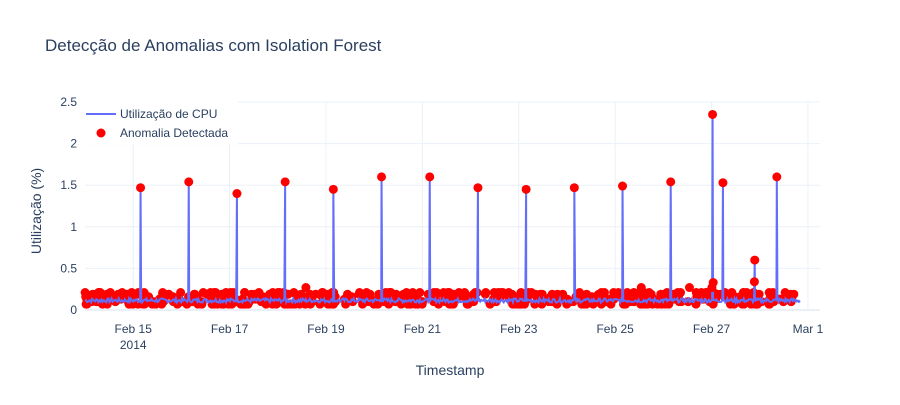 This screenshot has height=405, width=900. What do you see at coordinates (174, 133) in the screenshot?
I see `legend-label-anomaly: Anomalia Detectada` at bounding box center [174, 133].